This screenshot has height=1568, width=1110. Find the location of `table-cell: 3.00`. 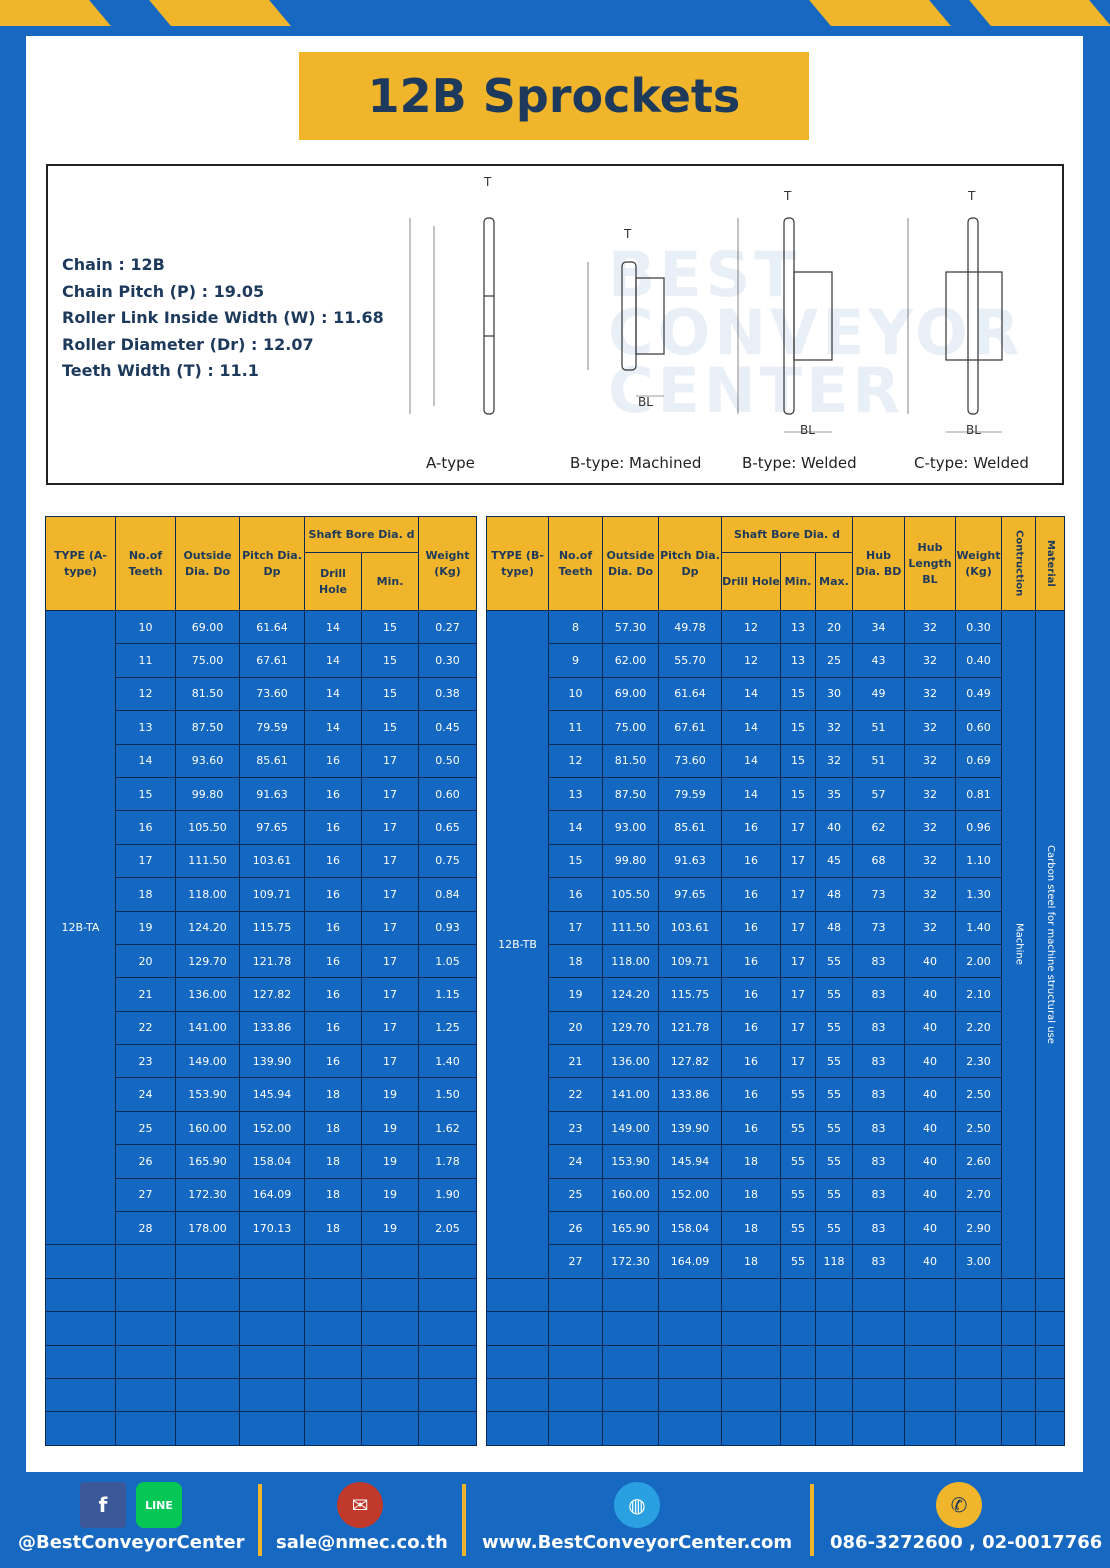

table-cell: 3.00 is located at coordinates (978, 1261).